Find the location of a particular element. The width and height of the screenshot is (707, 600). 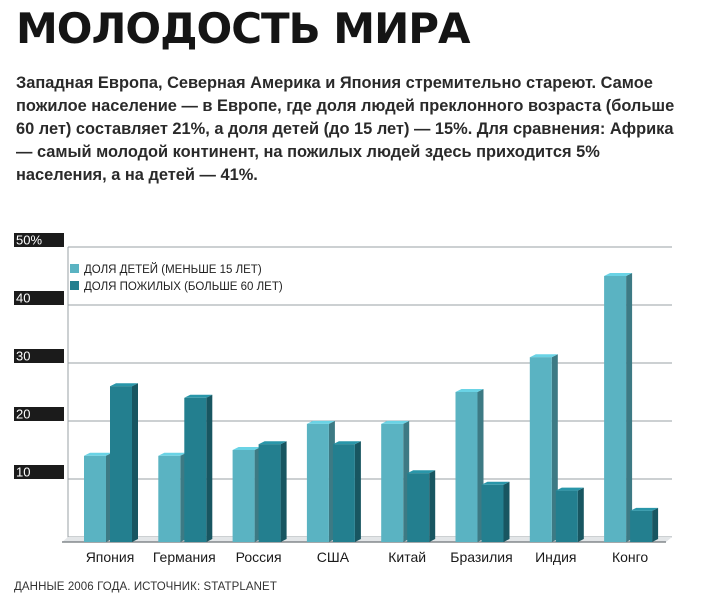

x-tick-label: Германия is located at coordinates (184, 557).